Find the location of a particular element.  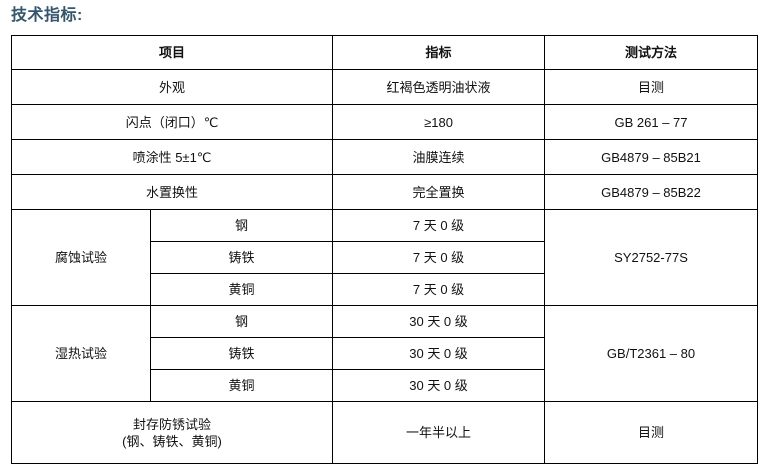

column-header-index: 指标 is located at coordinates (439, 52).